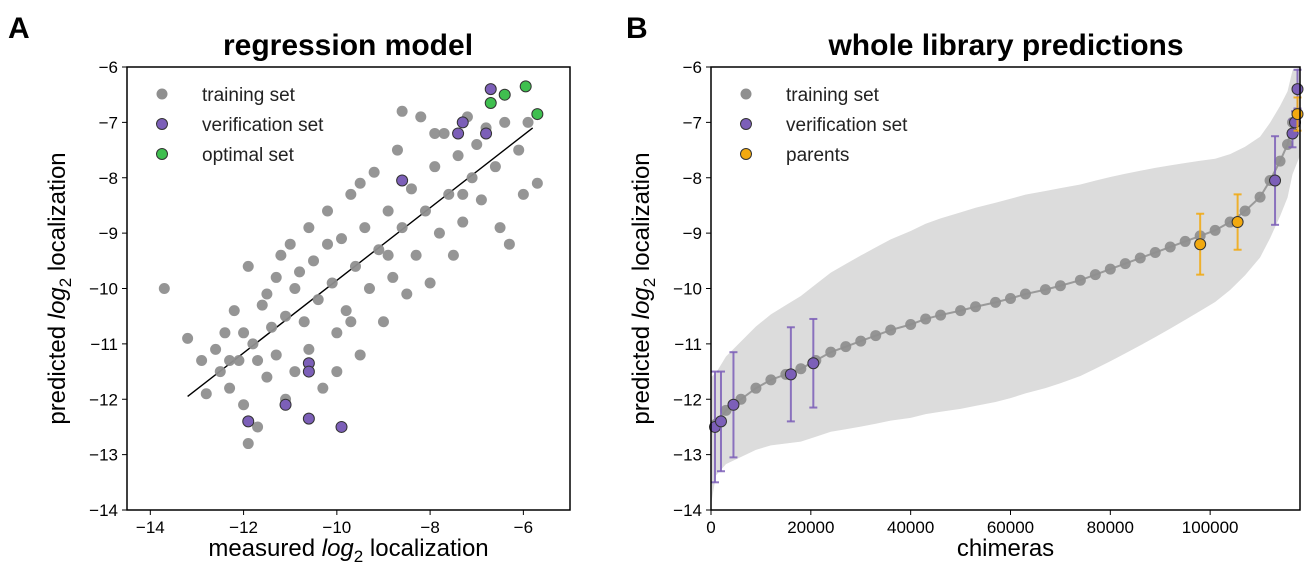  Describe the element at coordinates (523, 527) in the screenshot. I see `x-tick-label: −6` at that location.